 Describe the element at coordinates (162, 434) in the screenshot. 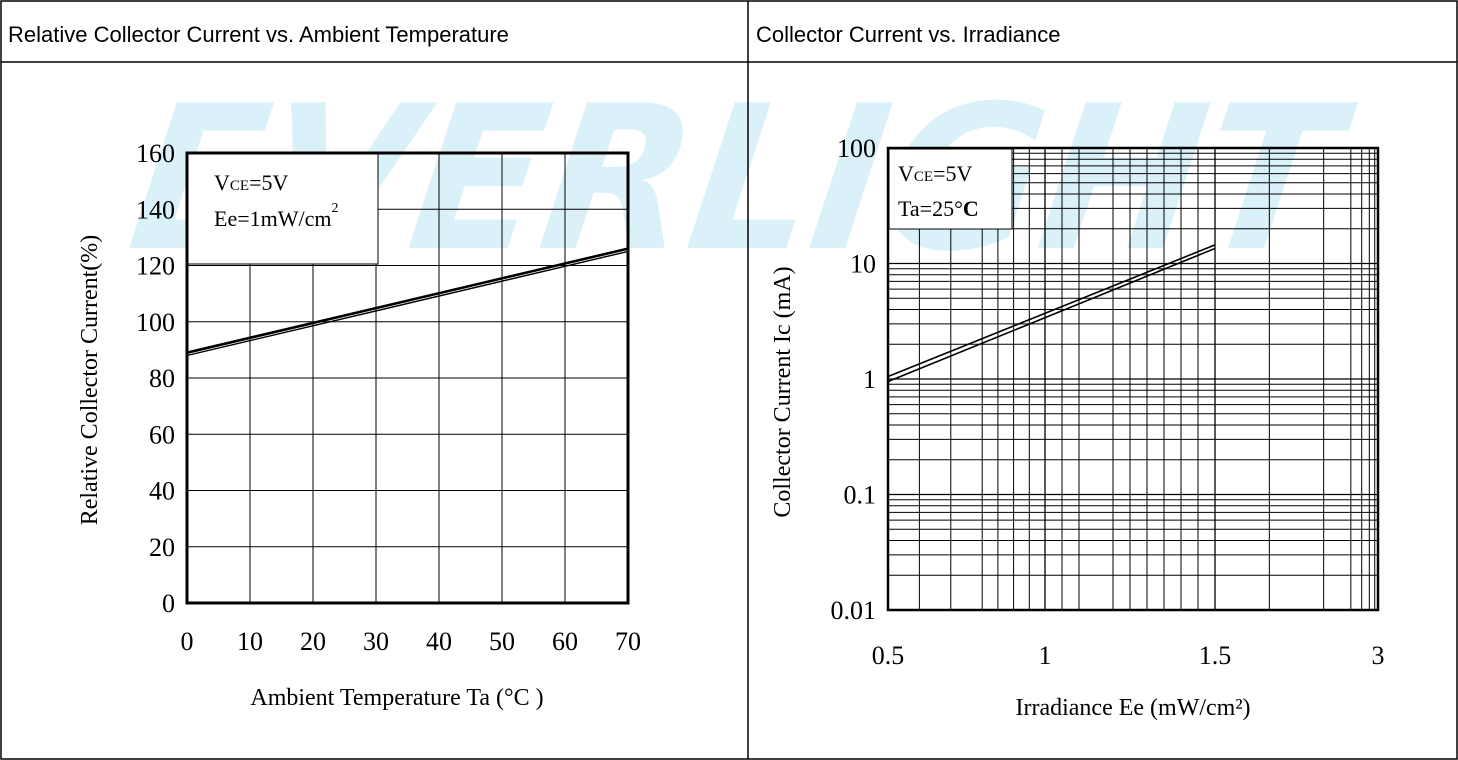

I see `temperature-y-tick-label: 60` at that location.